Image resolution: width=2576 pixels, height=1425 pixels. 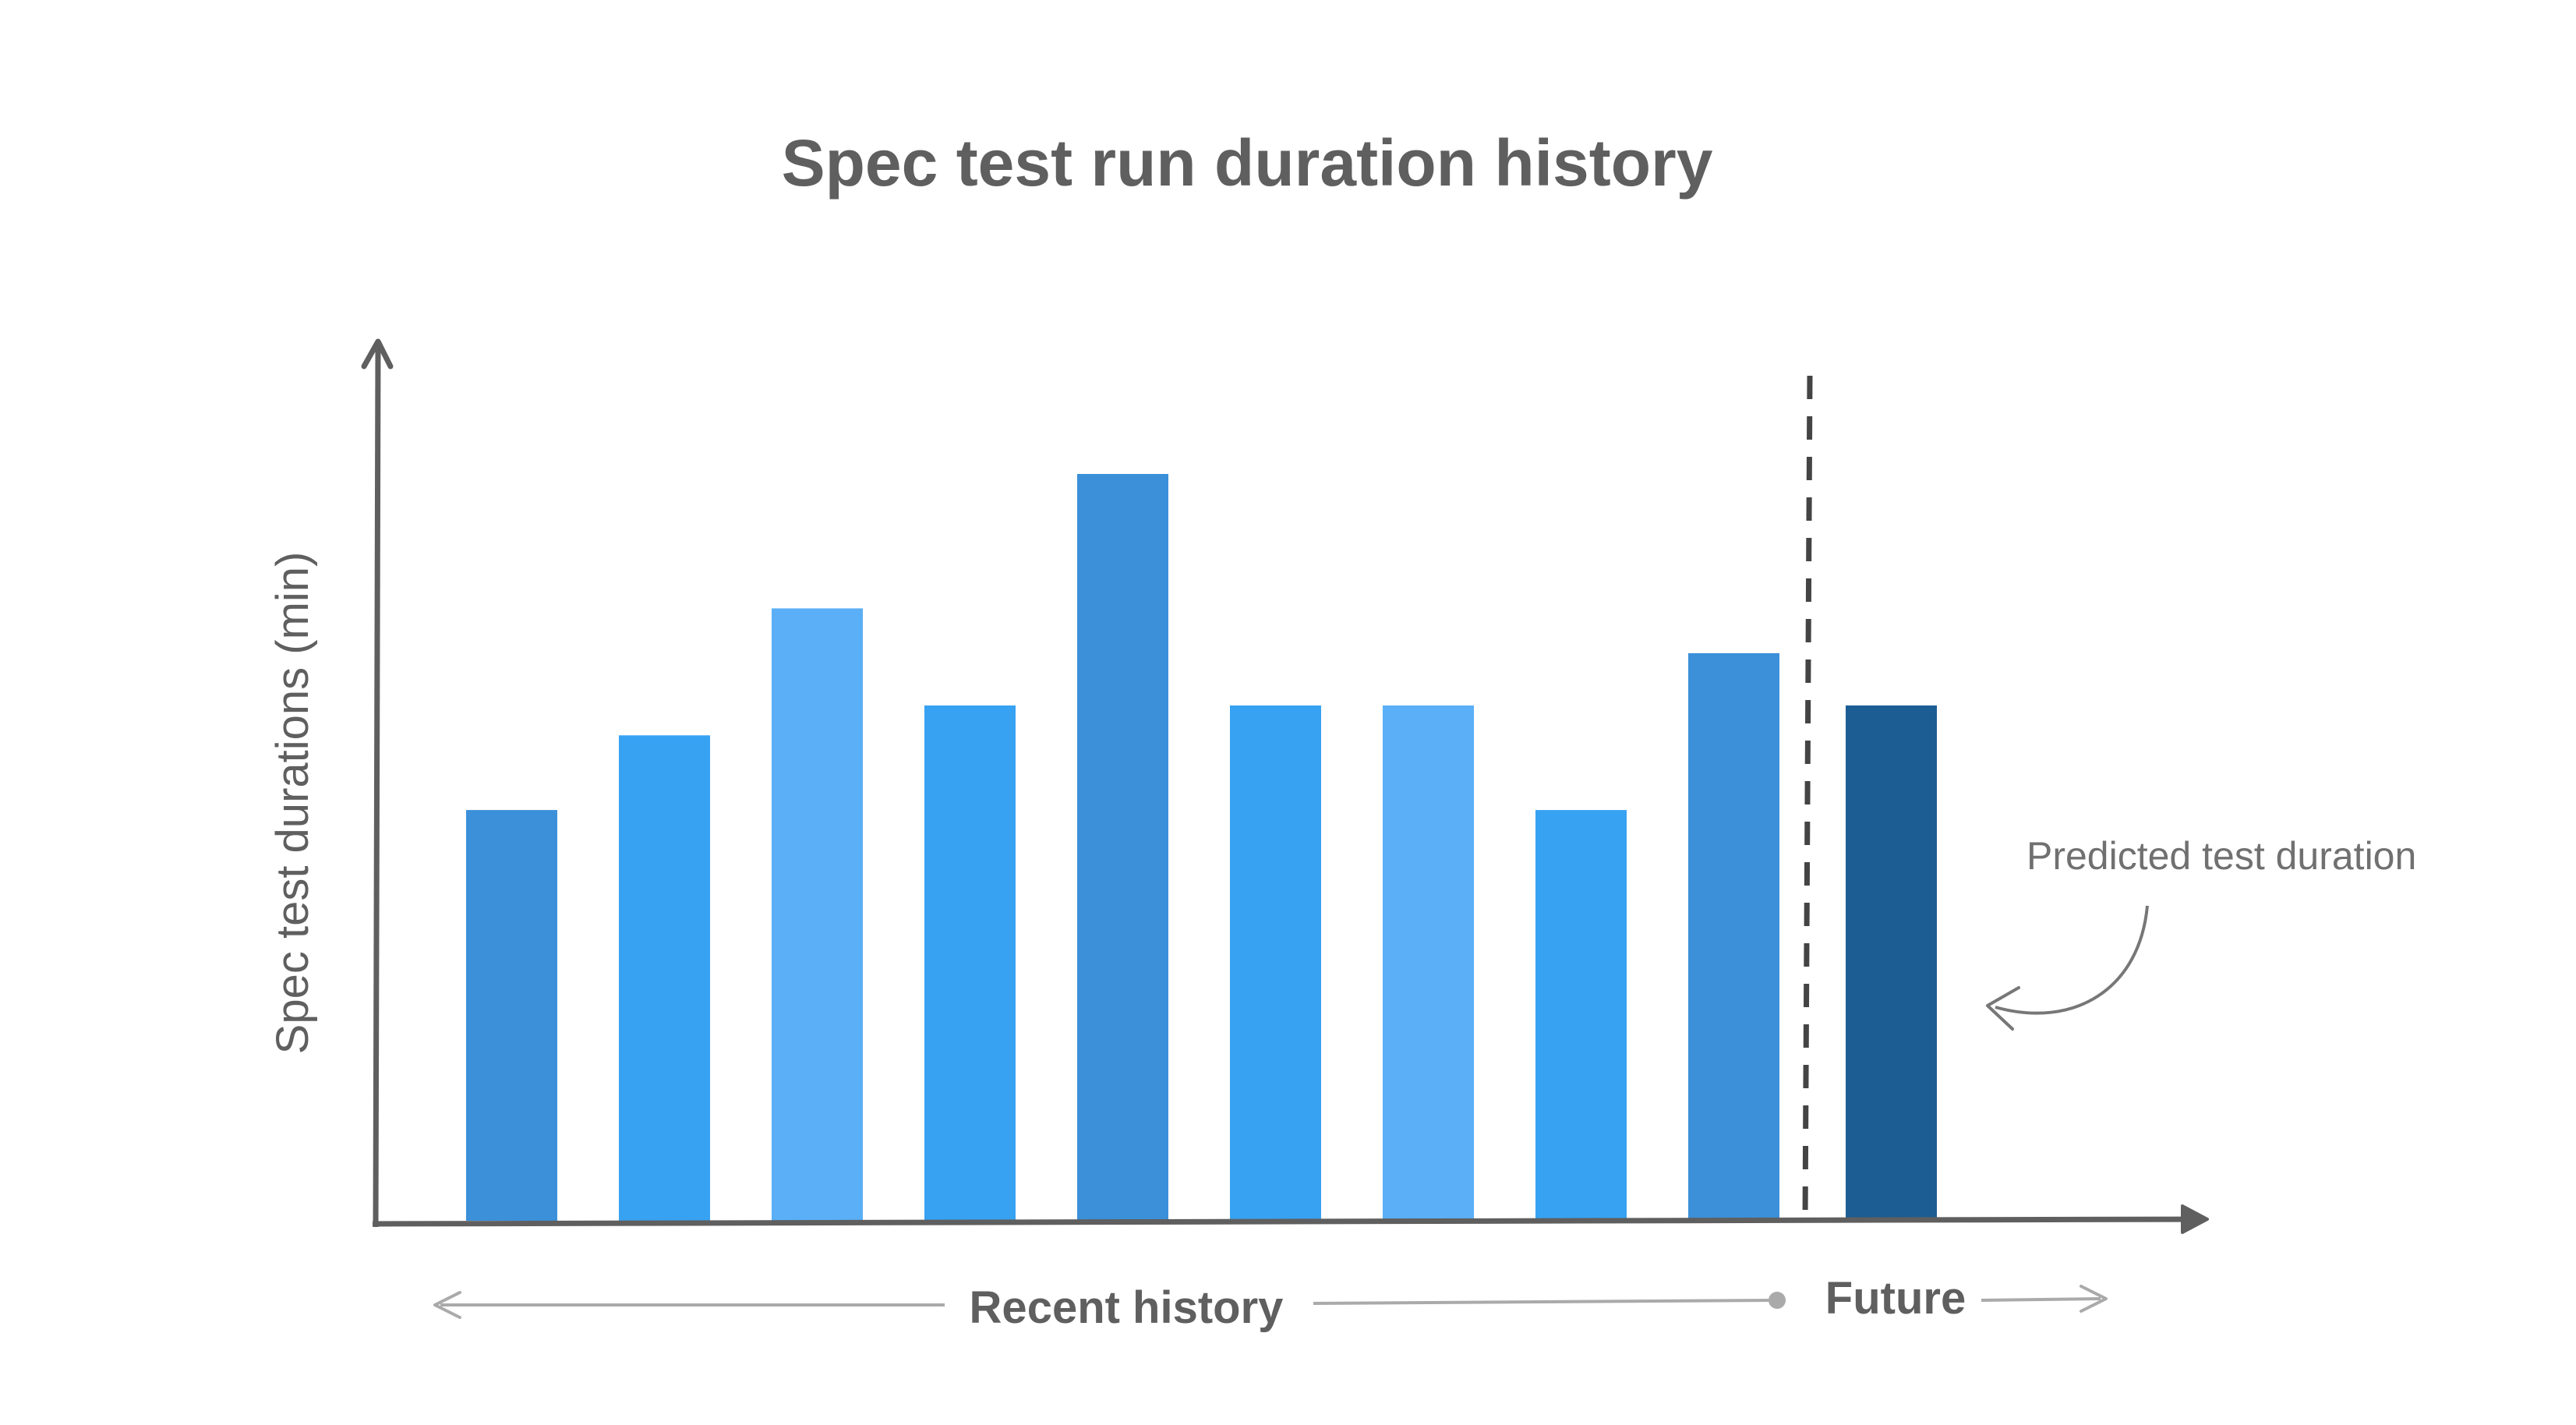 What do you see at coordinates (1895, 1298) in the screenshot?
I see `future-label: Future` at bounding box center [1895, 1298].